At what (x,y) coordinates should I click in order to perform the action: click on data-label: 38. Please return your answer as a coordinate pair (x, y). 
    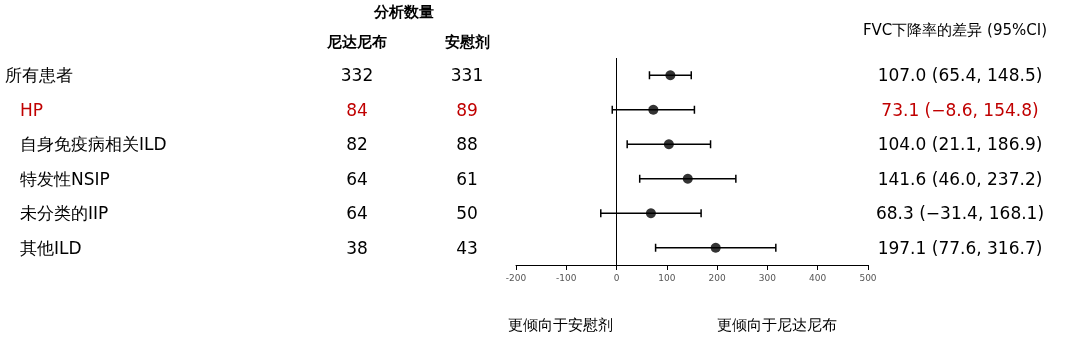
    Looking at the image, I should click on (357, 247).